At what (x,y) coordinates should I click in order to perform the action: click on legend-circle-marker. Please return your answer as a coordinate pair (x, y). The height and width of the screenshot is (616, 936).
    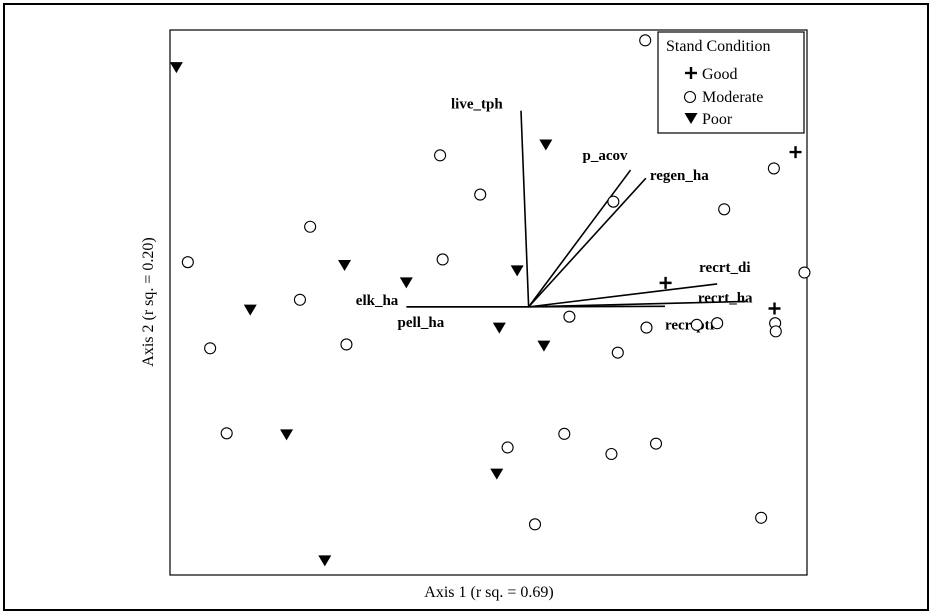
    Looking at the image, I should click on (690, 97).